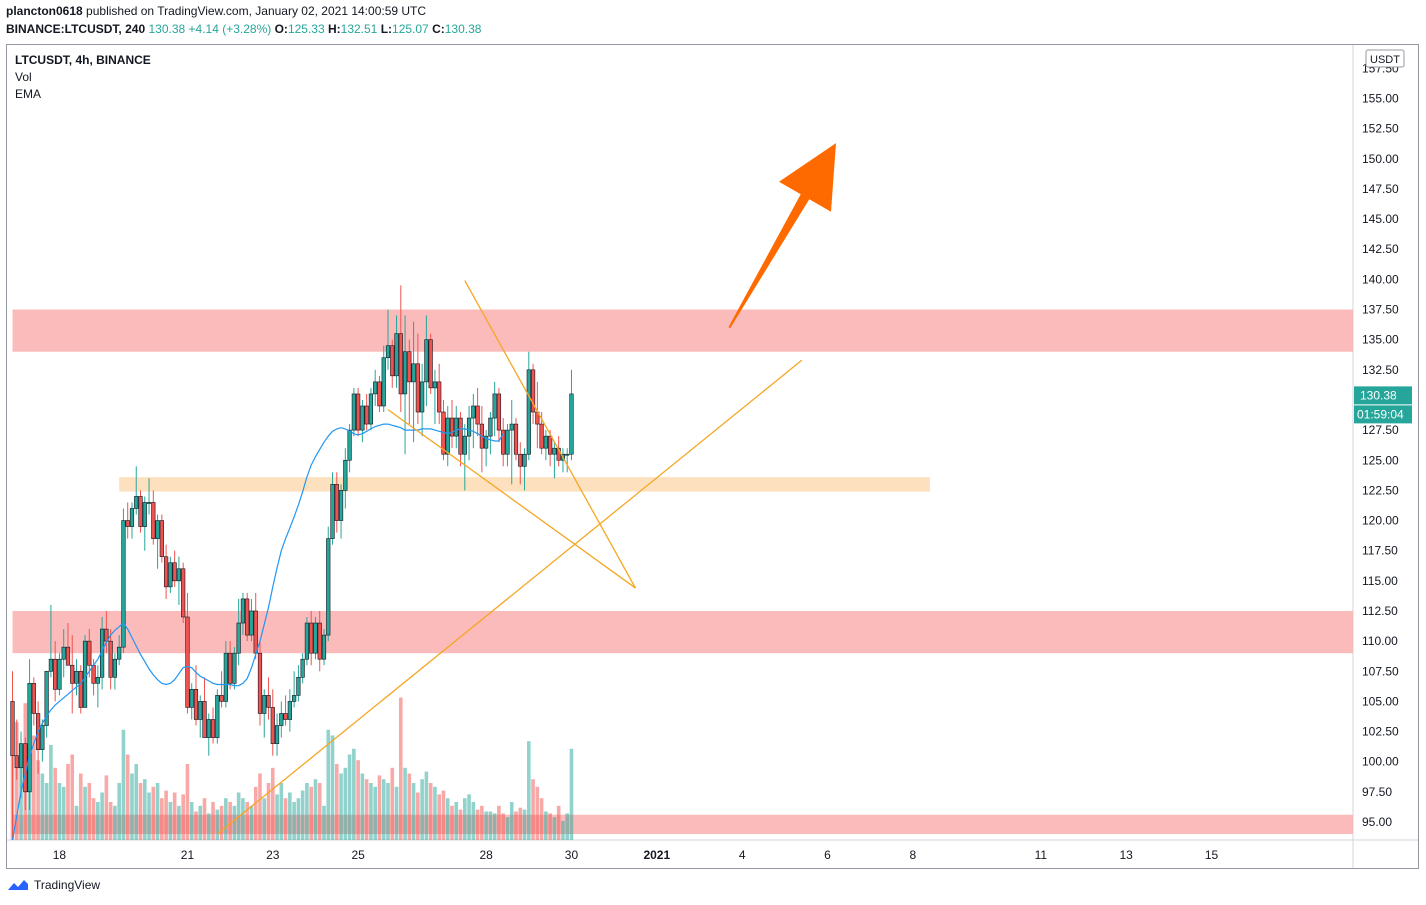 The width and height of the screenshot is (1426, 905). Describe the element at coordinates (188, 855) in the screenshot. I see `time-tick-label: 21` at that location.